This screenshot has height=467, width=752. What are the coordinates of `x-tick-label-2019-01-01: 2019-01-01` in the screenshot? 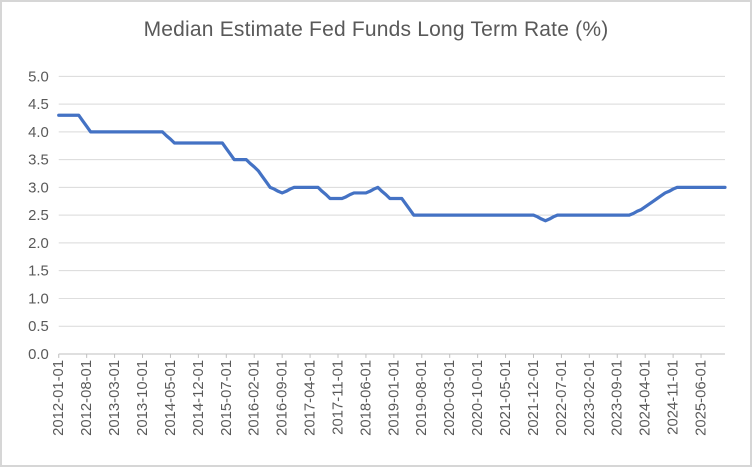 It's located at (394, 398).